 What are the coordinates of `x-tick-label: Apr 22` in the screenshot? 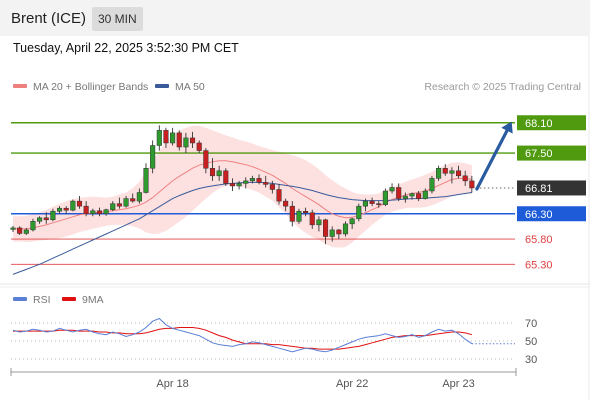 It's located at (352, 384).